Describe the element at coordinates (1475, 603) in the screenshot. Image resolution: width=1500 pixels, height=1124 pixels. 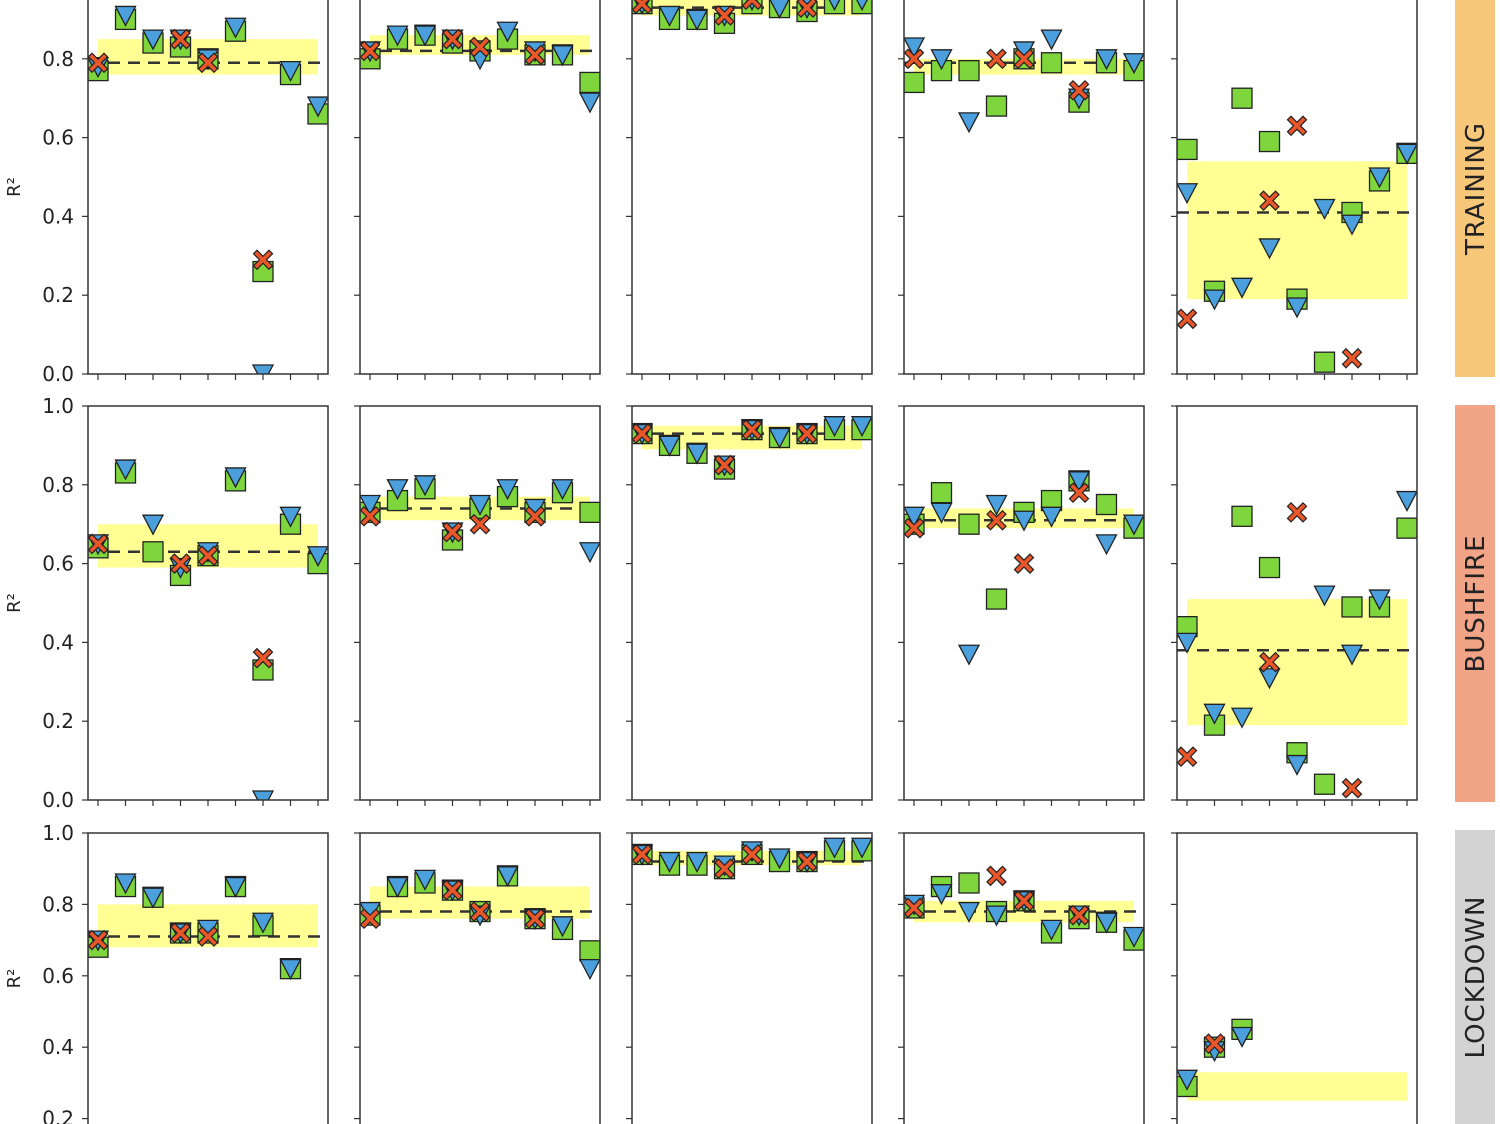
I see `row-label-bushfire: BUSHFIRE` at that location.